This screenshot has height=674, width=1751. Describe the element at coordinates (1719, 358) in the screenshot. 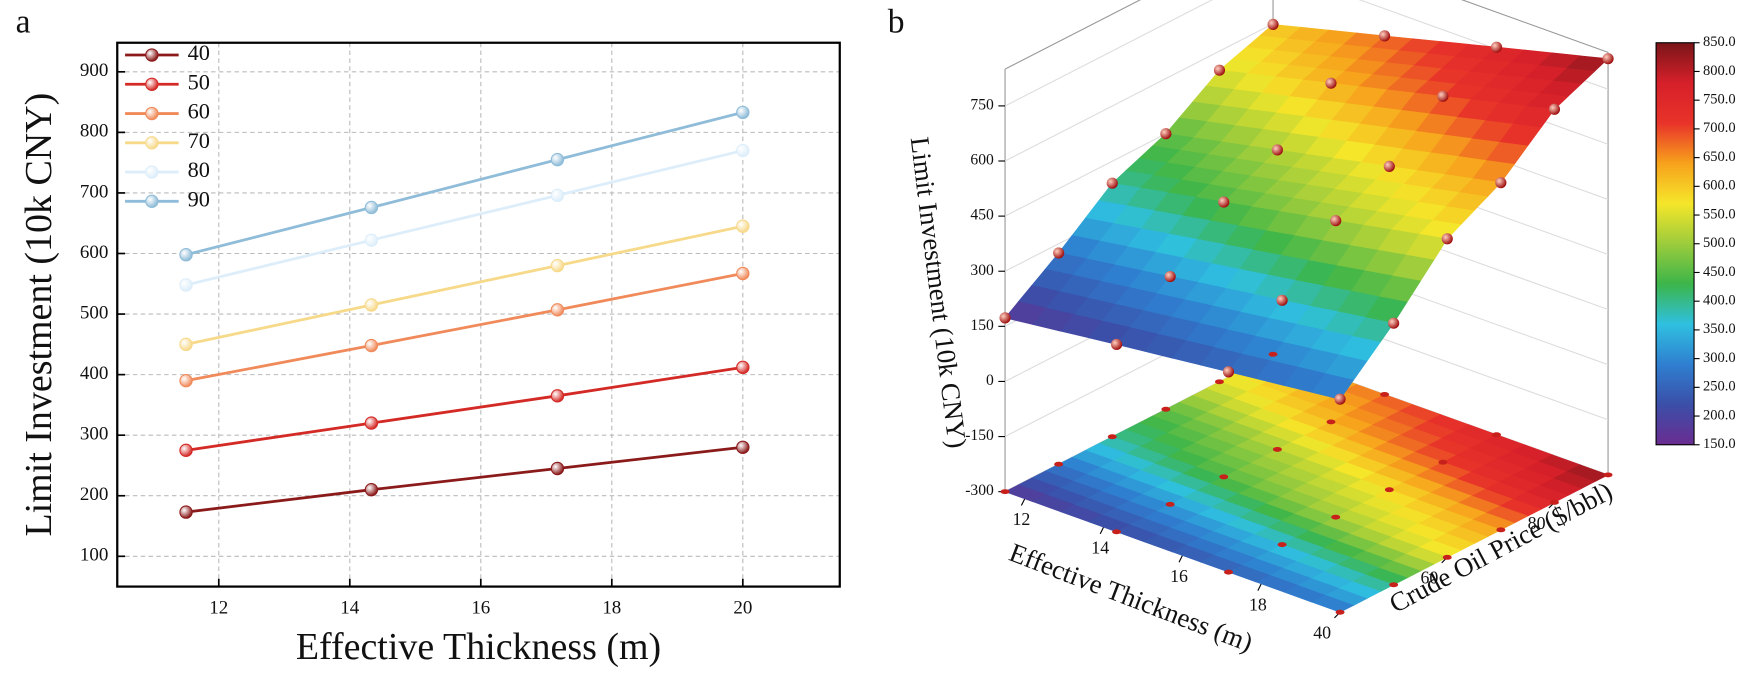

I see `colorbar-label: 300.0` at that location.